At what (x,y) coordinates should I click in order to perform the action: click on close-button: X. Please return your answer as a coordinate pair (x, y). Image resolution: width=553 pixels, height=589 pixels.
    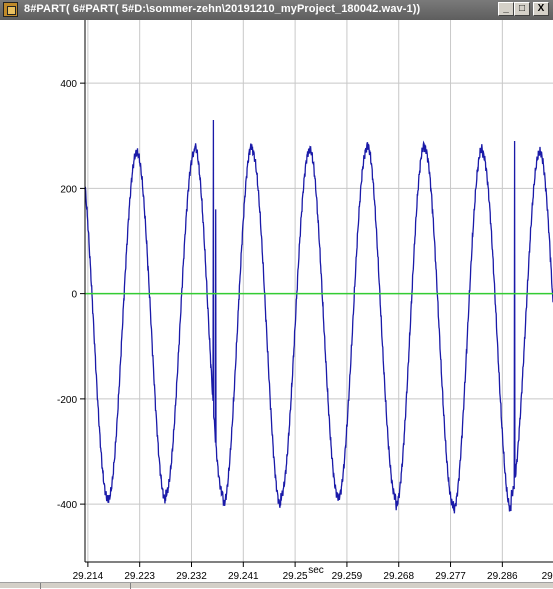
    Looking at the image, I should click on (541, 9).